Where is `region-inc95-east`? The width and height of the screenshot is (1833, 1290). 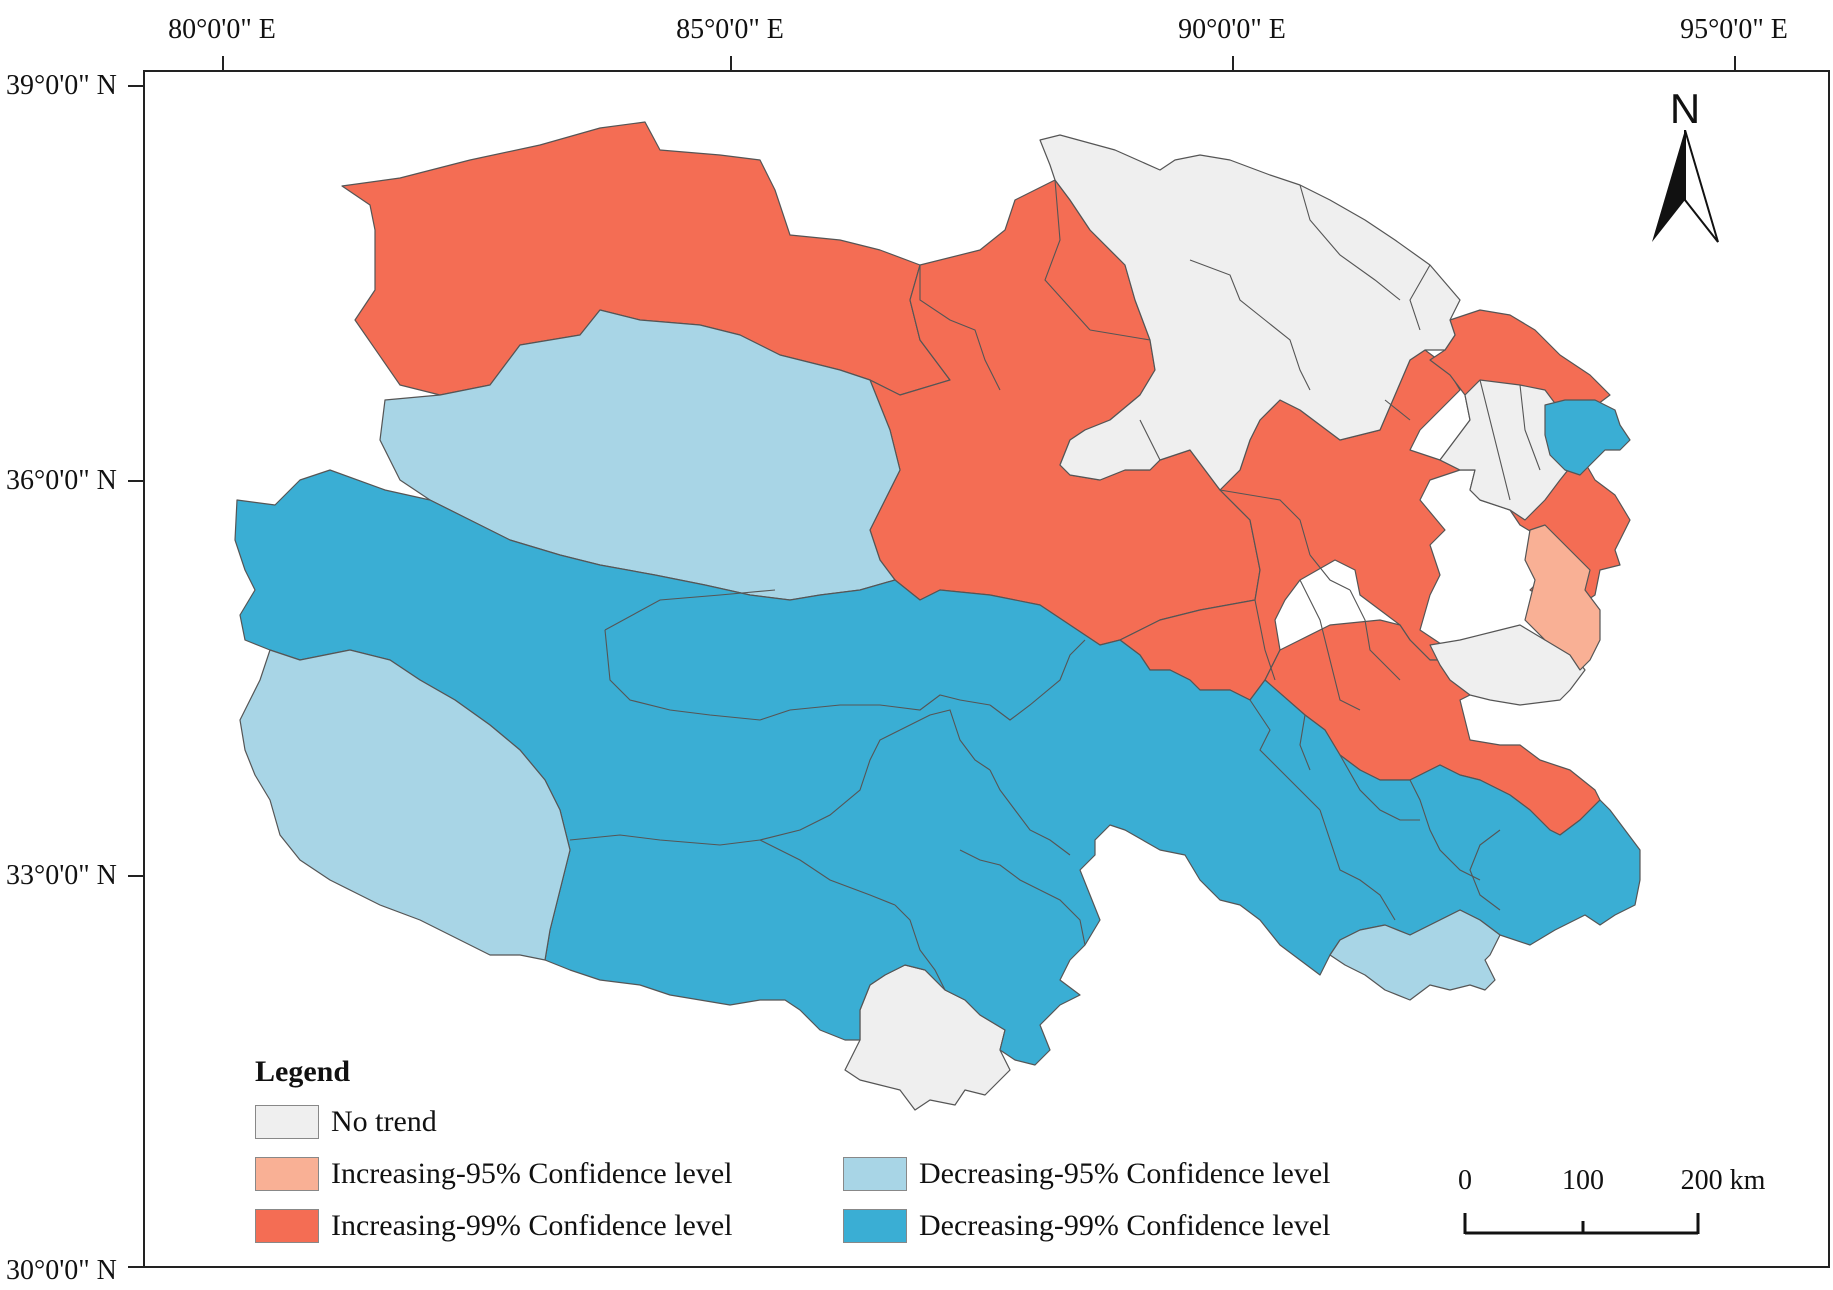 region-inc95-east is located at coordinates (1562, 597).